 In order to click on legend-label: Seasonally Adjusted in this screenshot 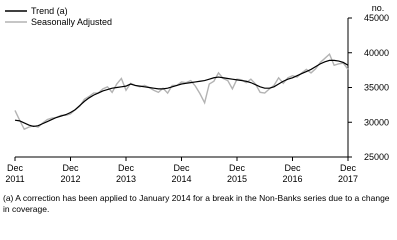, I will do `click(71, 22)`.